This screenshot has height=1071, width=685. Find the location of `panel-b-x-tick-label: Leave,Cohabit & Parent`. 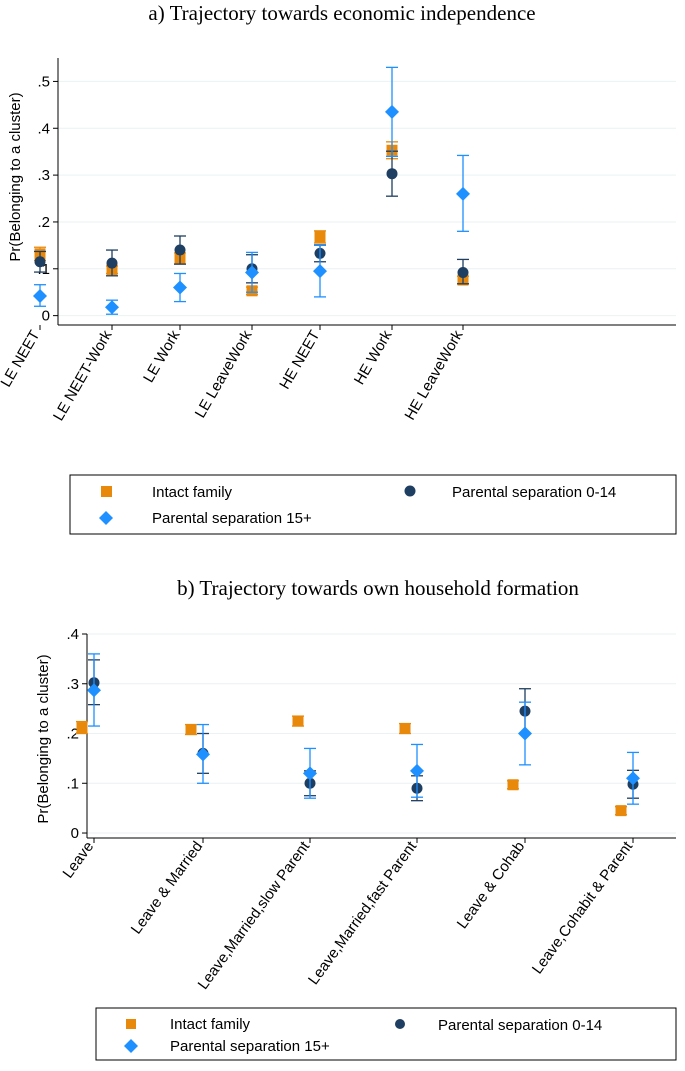

panel-b-x-tick-label: Leave,Cohabit & Parent is located at coordinates (583, 908).